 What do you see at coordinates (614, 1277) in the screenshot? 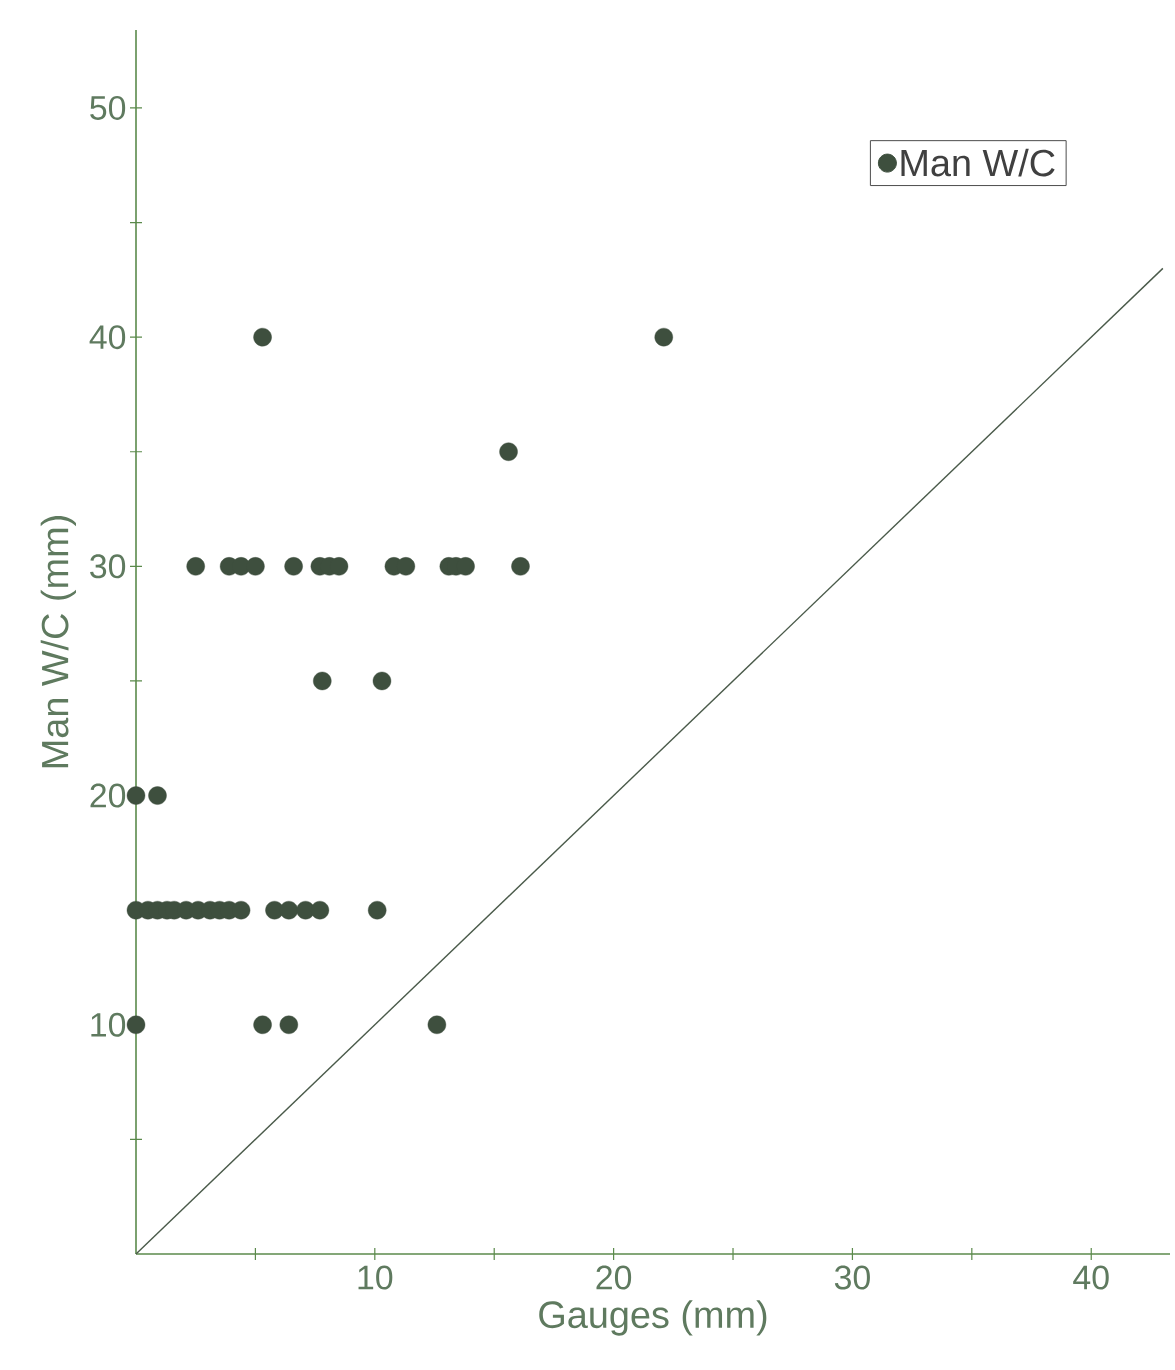
I see `x-tick-label: 20` at bounding box center [614, 1277].